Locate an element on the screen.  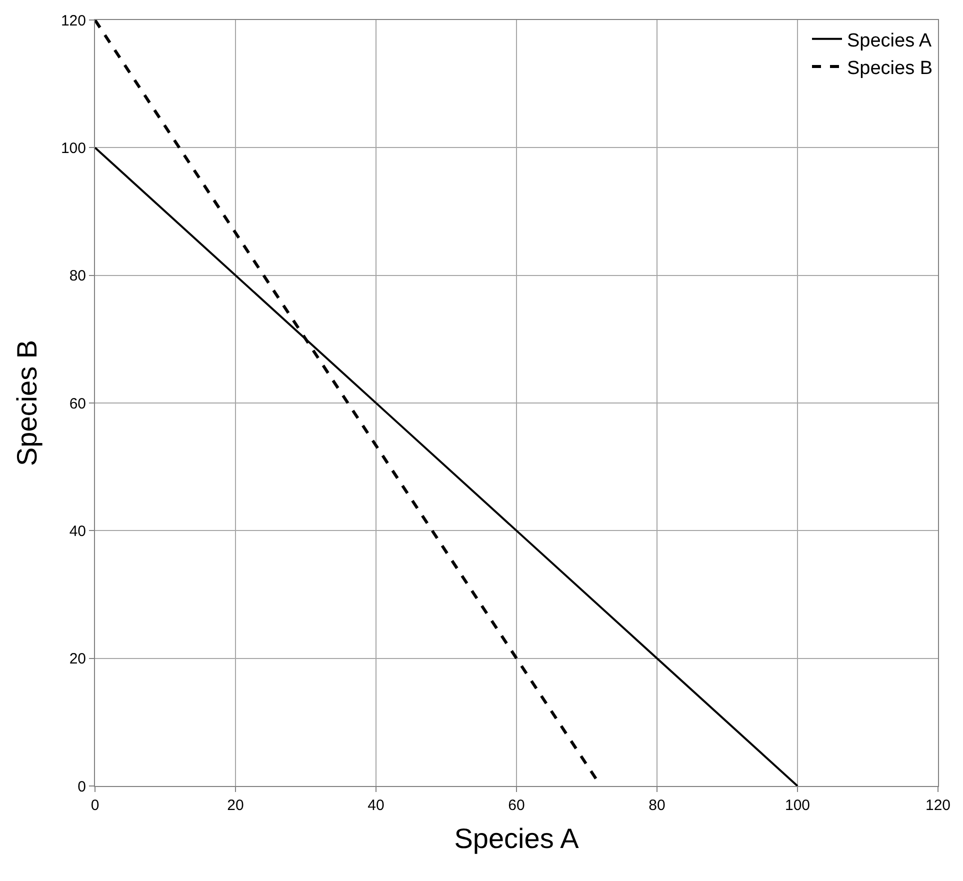
y-tick-label: 100 is located at coordinates (73, 148).